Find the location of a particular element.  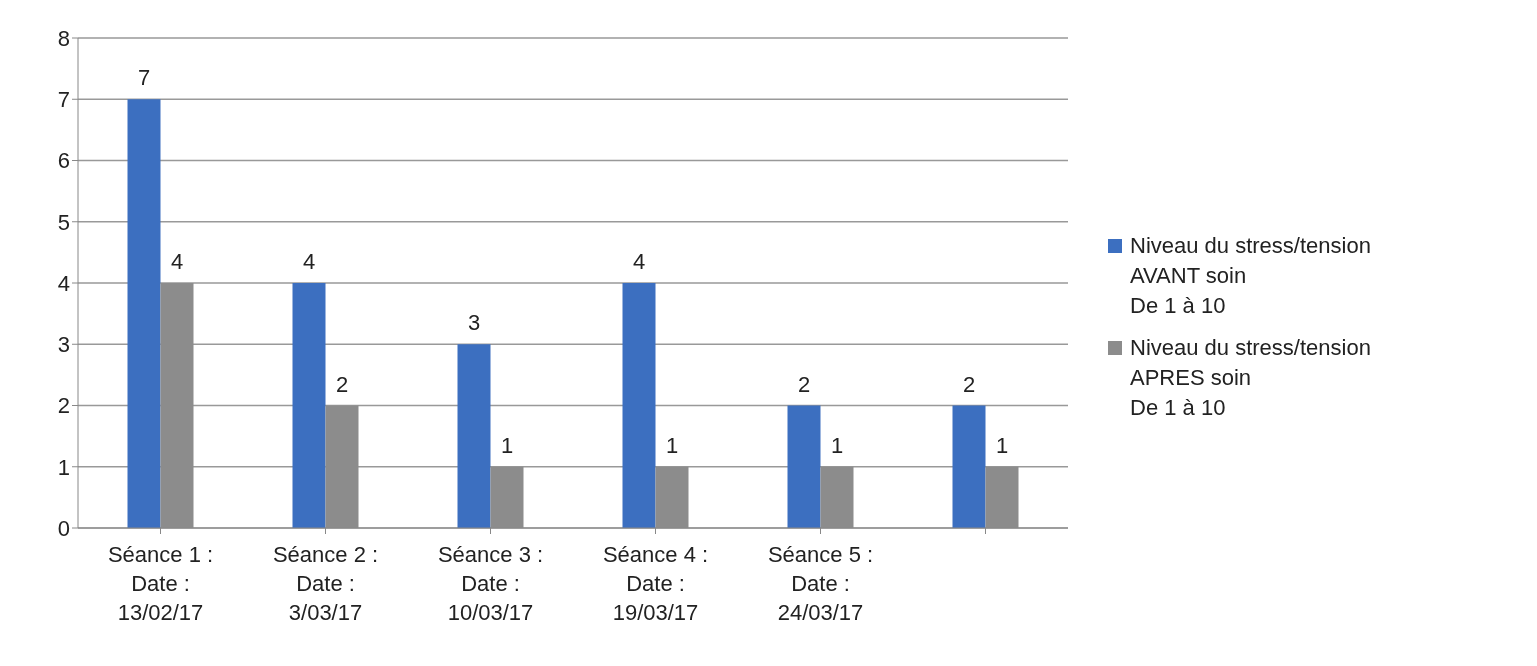

x-tick-label: Séance 1 : Date : 13/02/17 is located at coordinates (160, 583).